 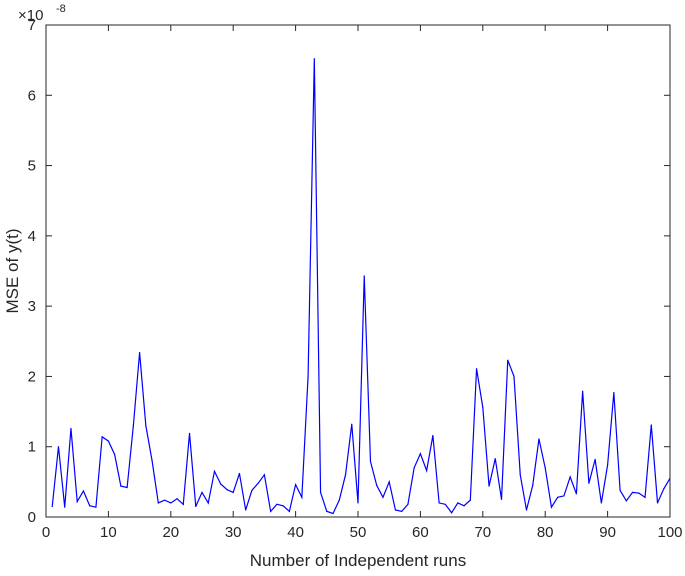 What do you see at coordinates (46, 532) in the screenshot?
I see `x-tick-label: 0` at bounding box center [46, 532].